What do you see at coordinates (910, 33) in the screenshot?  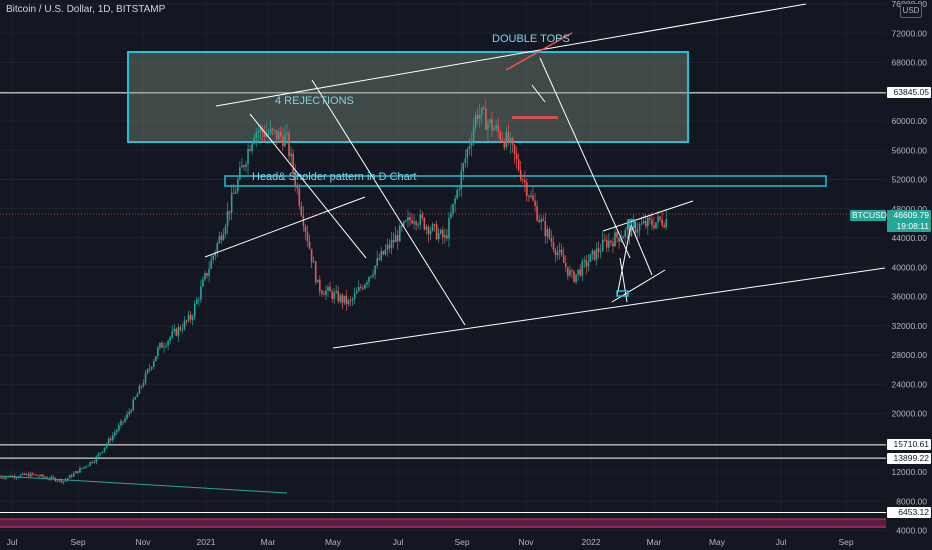 I see `y-tick-label: 72000.00` at bounding box center [910, 33].